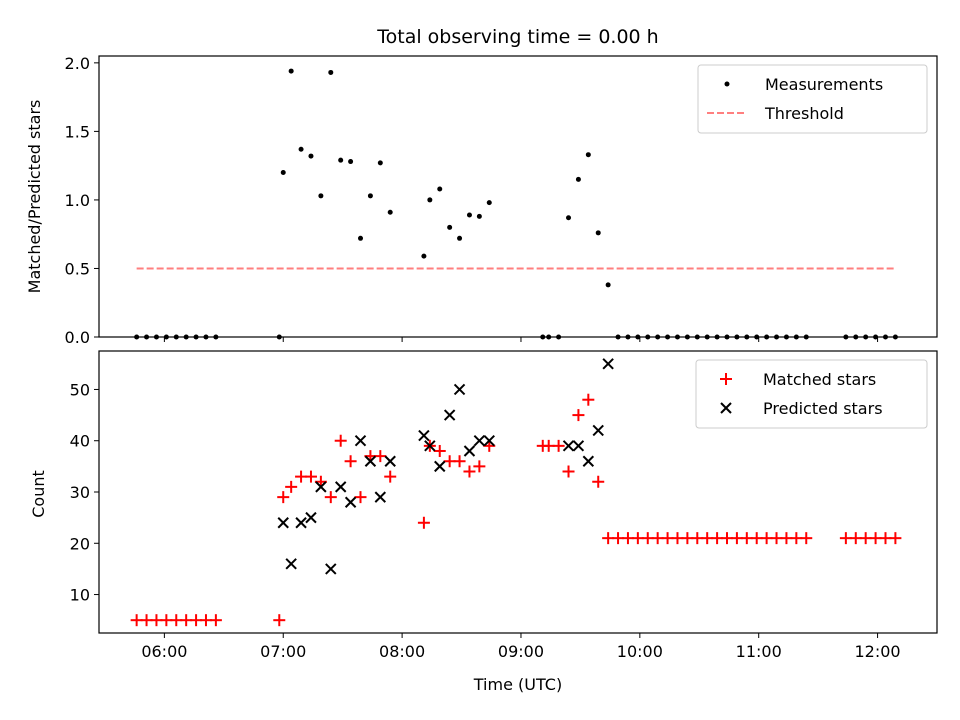 This screenshot has width=960, height=720. What do you see at coordinates (726, 379) in the screenshot?
I see `legend-matched-marker` at bounding box center [726, 379].